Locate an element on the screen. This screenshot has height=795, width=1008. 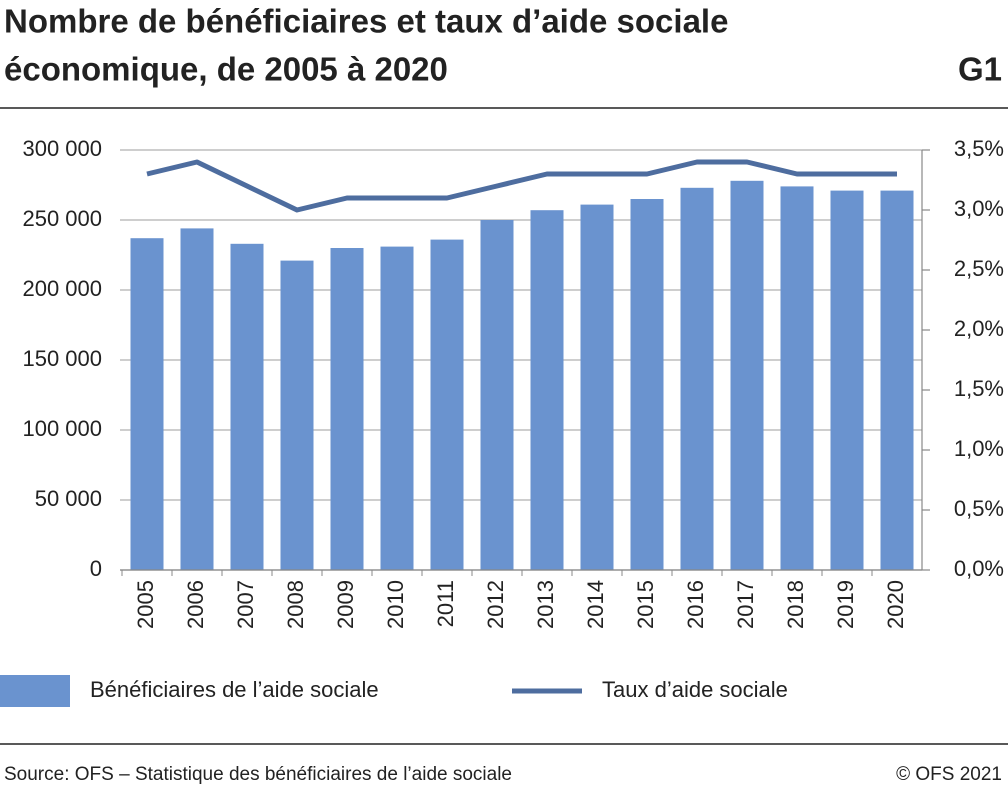
x-tick-label: 2013 is located at coordinates (545, 604).